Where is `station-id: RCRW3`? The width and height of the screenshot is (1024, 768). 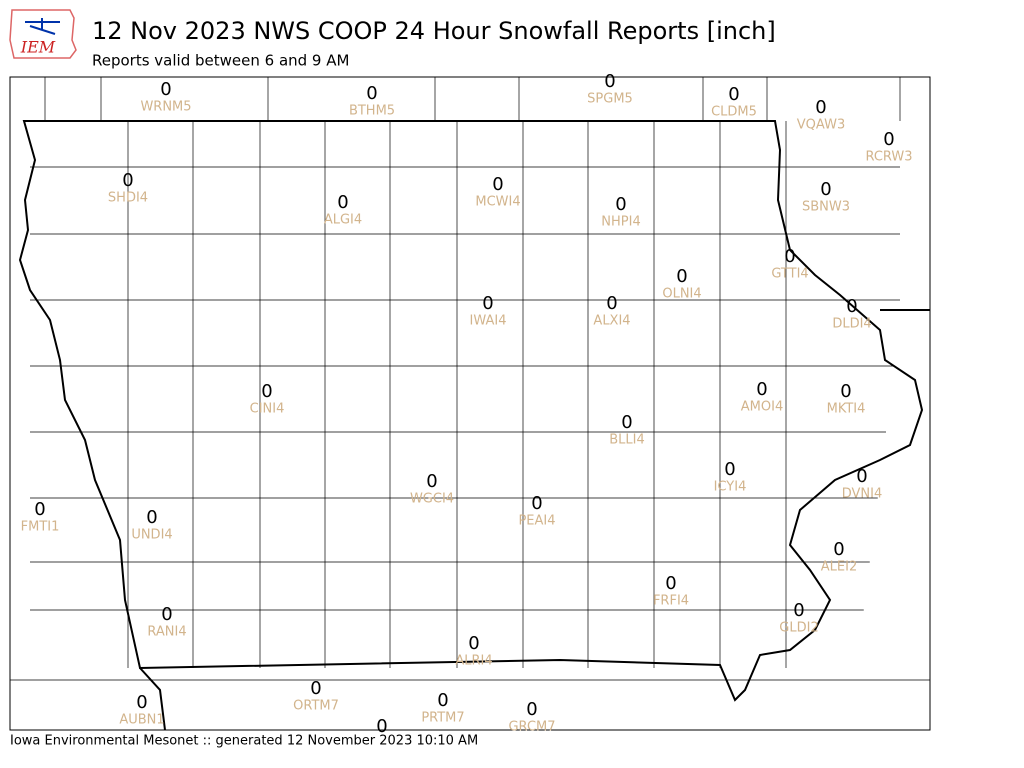 station-id: RCRW3 is located at coordinates (888, 157).